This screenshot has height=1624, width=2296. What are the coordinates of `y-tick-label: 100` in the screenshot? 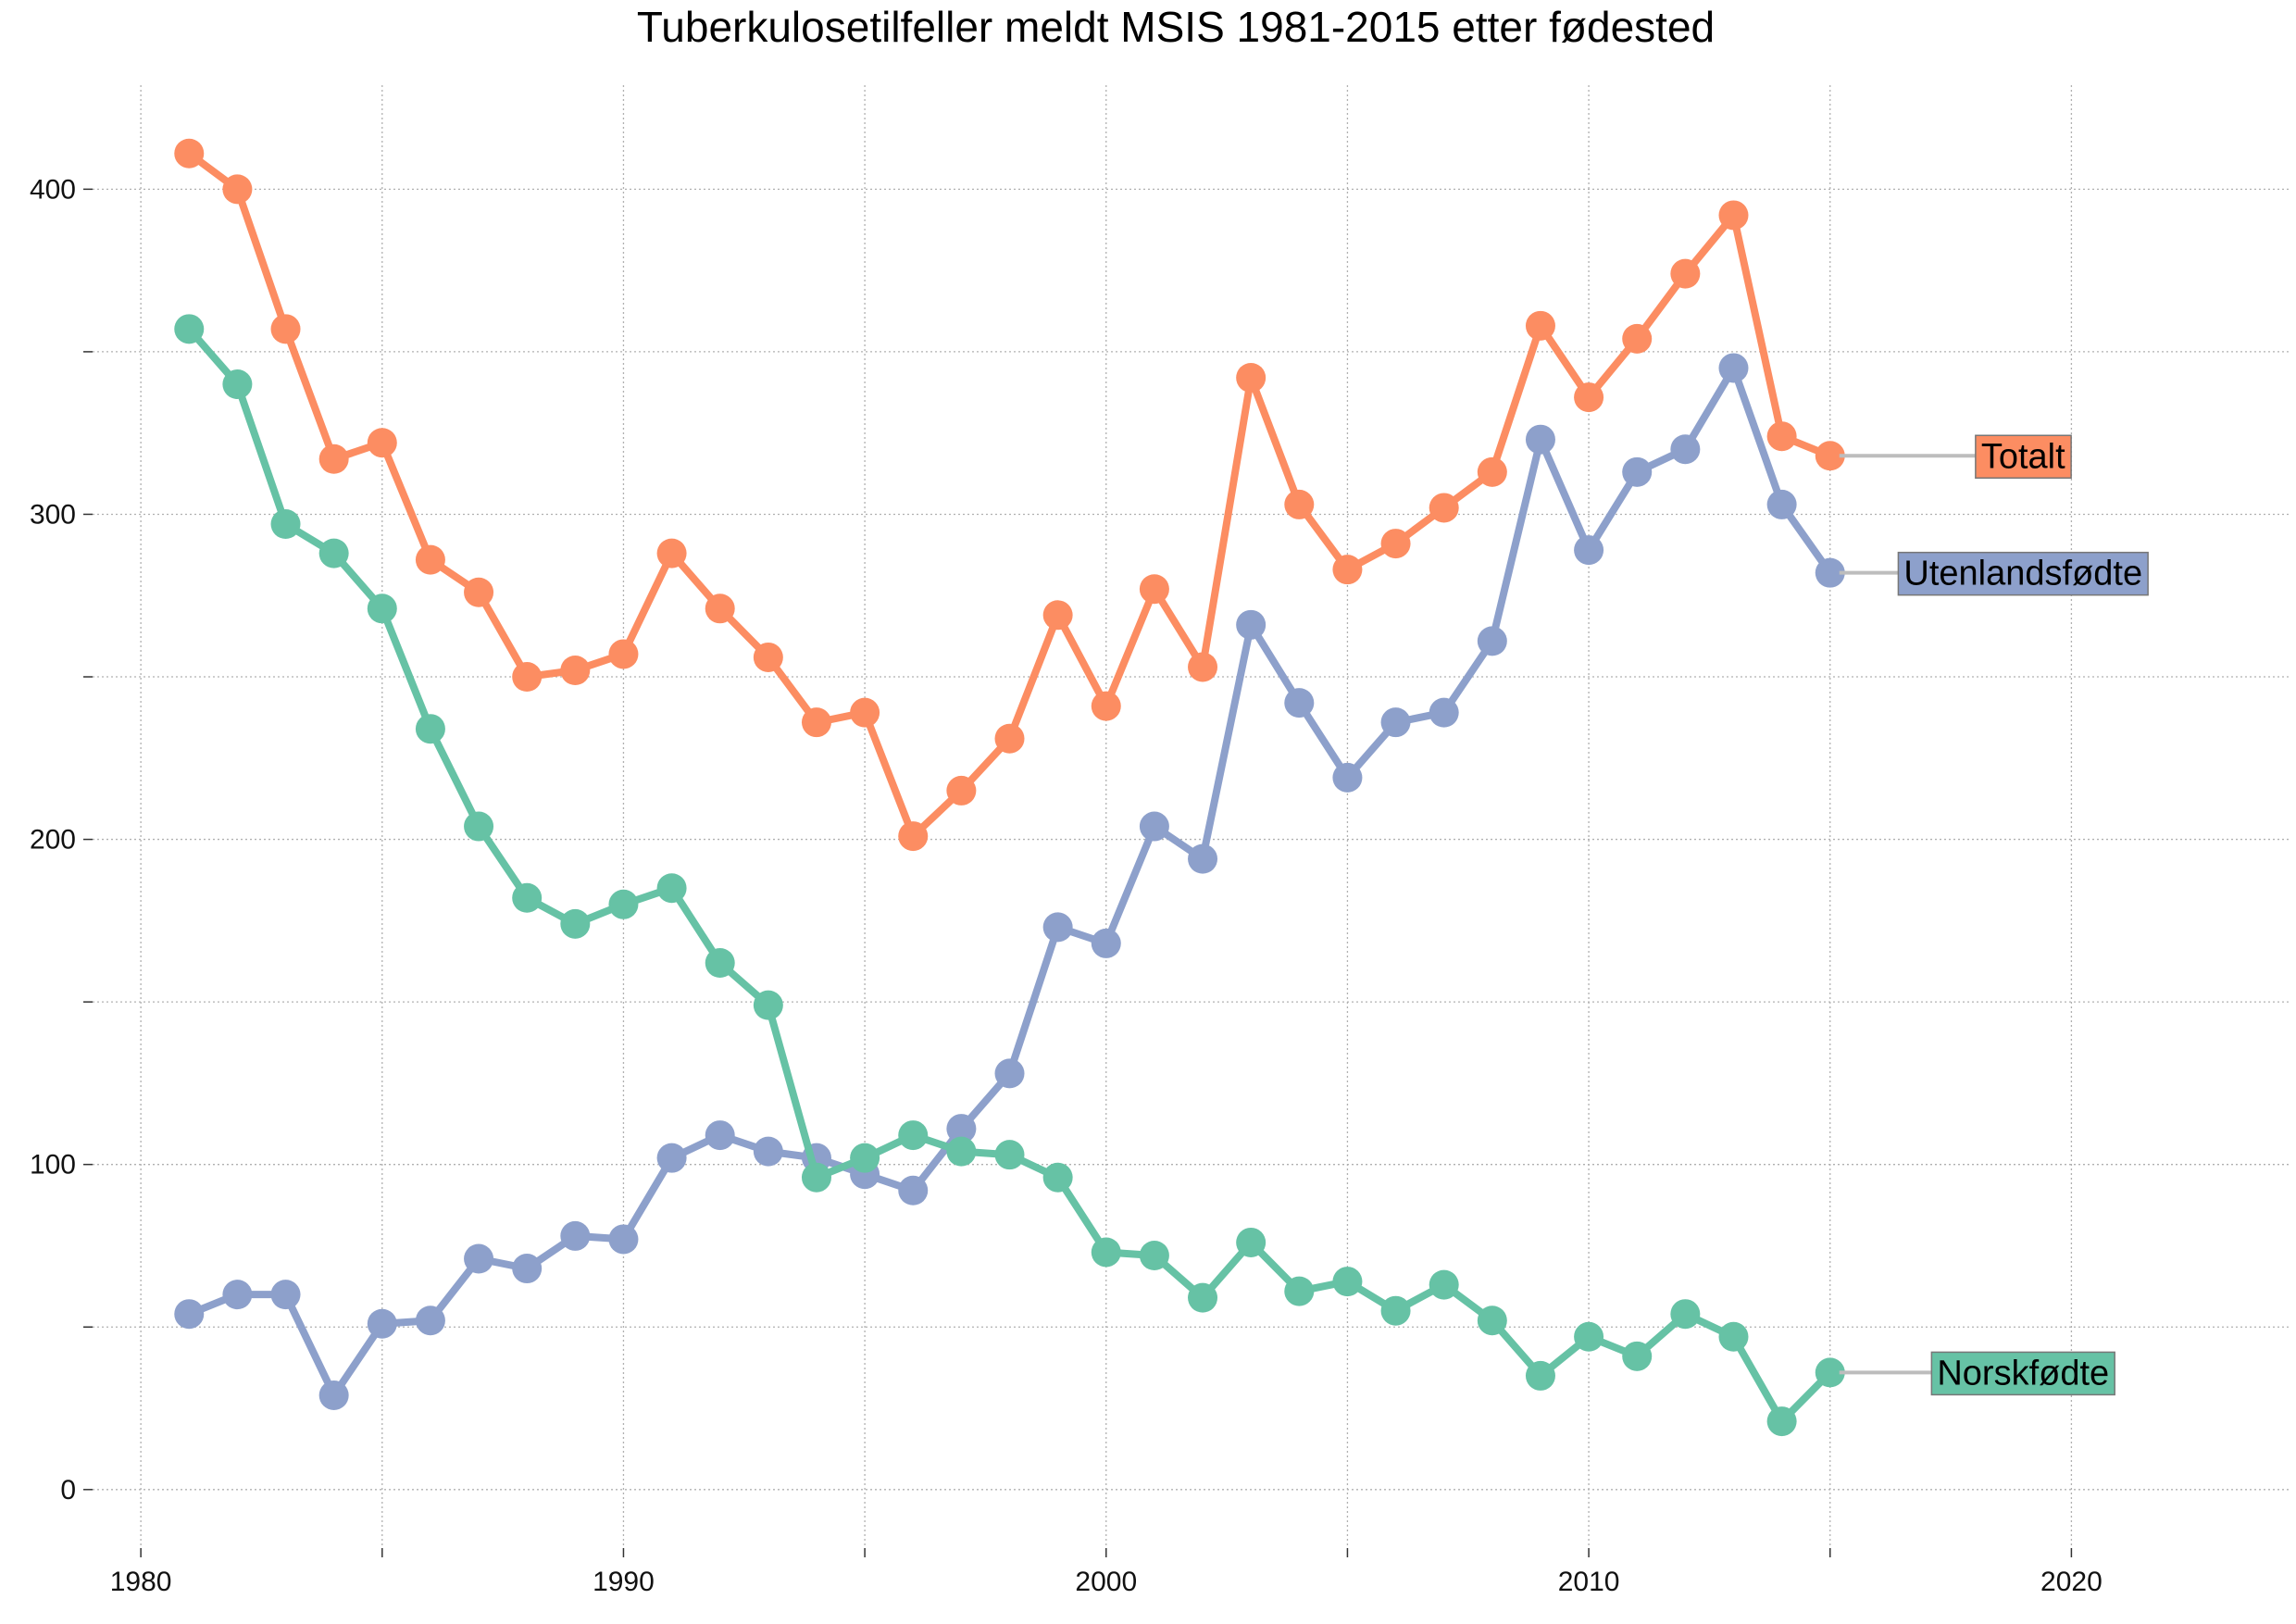 It's located at (53, 1165).